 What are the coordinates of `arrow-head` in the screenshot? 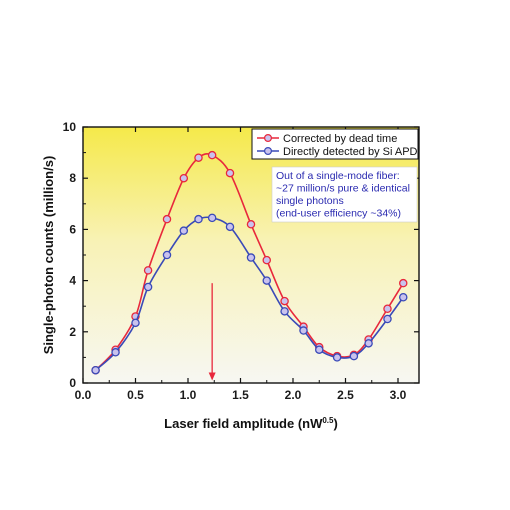 It's located at (212, 376).